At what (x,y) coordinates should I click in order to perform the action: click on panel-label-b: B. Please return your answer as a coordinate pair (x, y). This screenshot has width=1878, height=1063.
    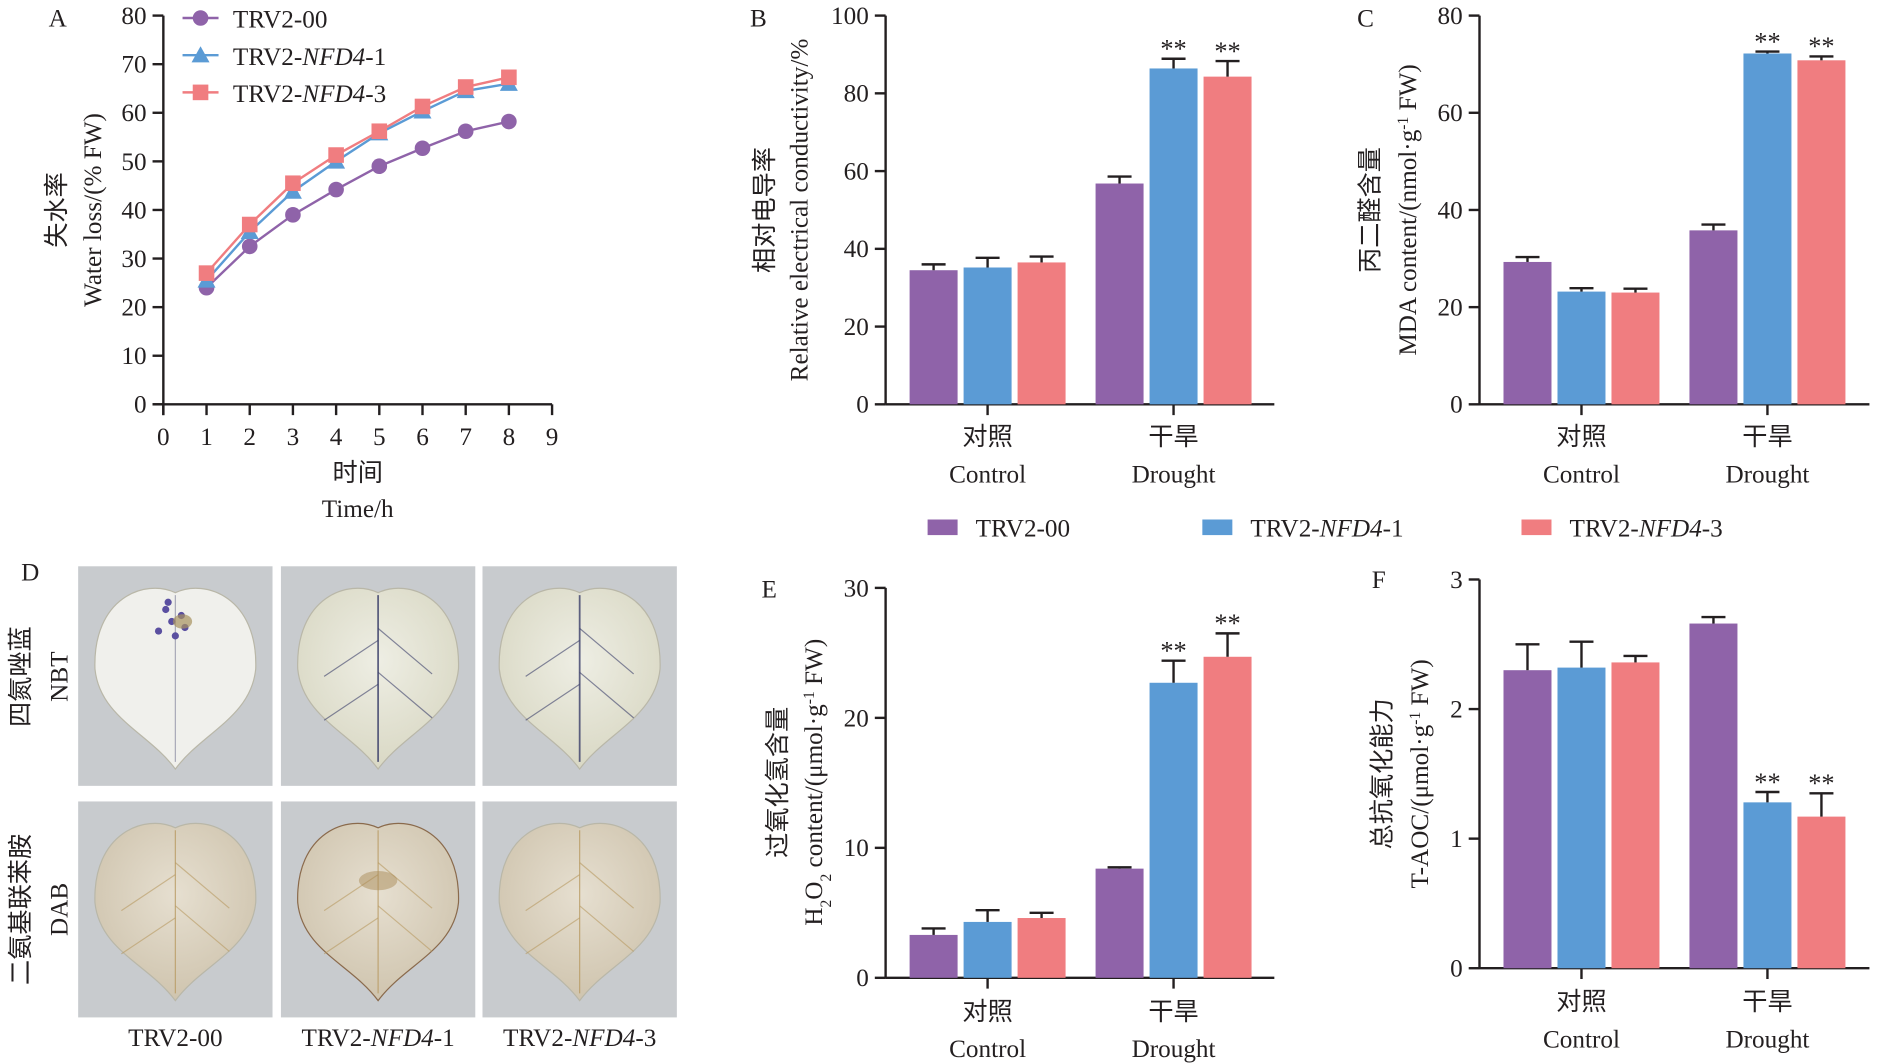
    Looking at the image, I should click on (758, 18).